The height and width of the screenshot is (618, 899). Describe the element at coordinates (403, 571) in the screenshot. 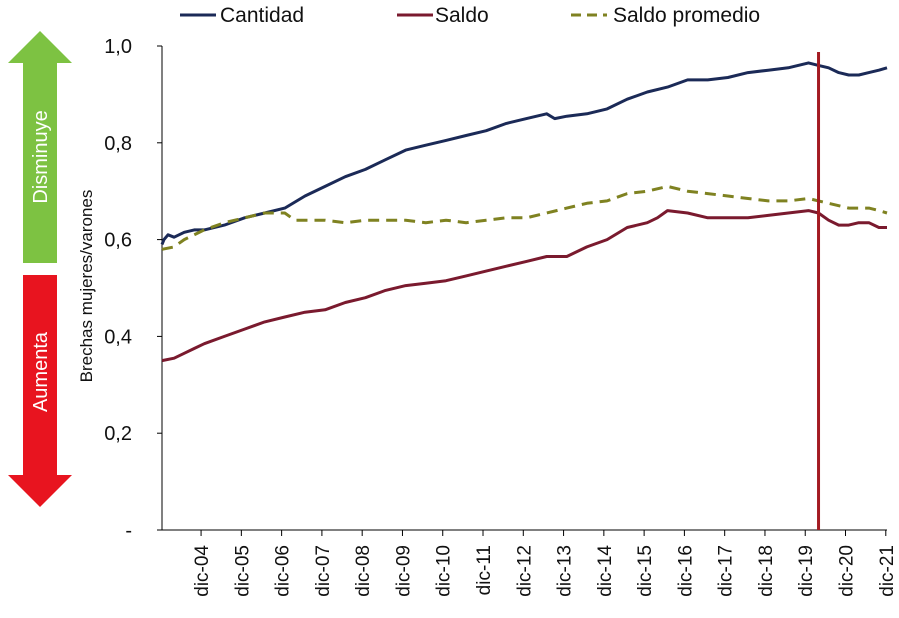

I see `x-tick-label: dic-09` at that location.